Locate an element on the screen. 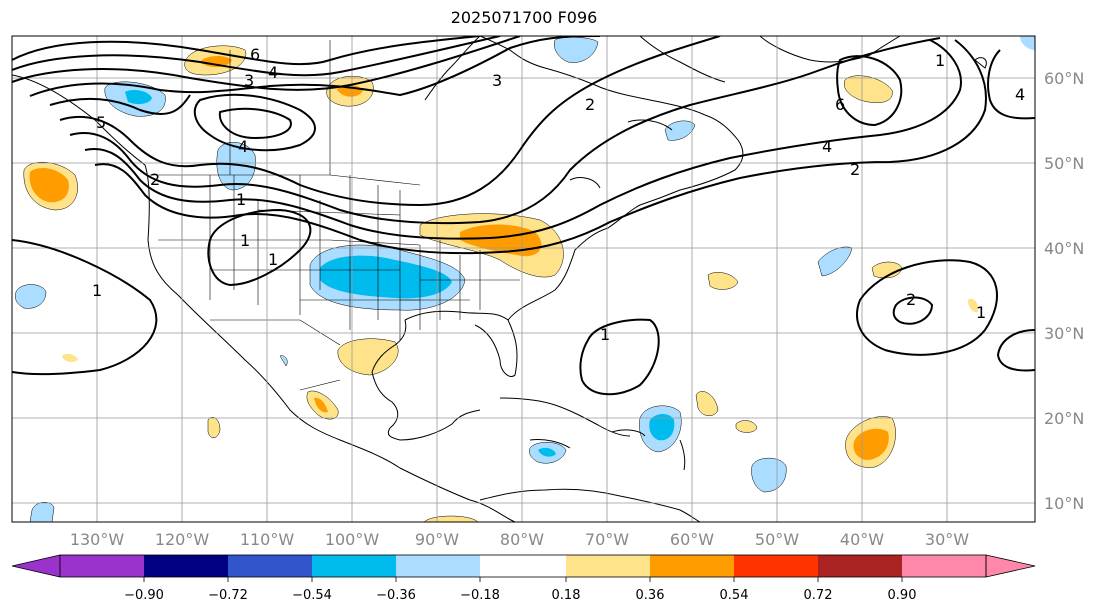 The width and height of the screenshot is (1105, 615). lon-label: 60°W is located at coordinates (692, 539).